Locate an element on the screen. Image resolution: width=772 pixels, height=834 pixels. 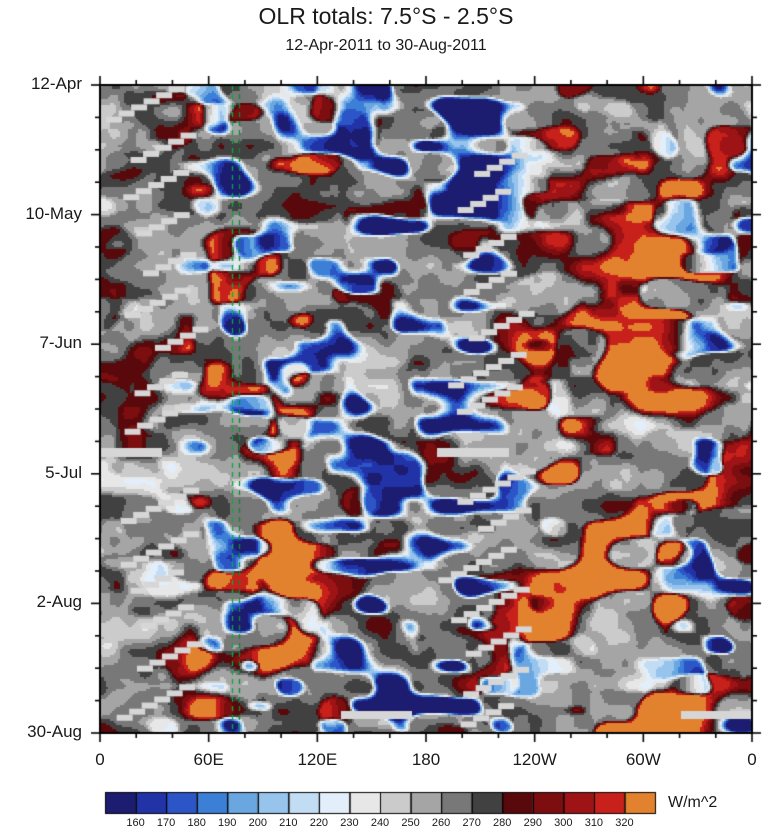
chart-subtitle: 12-Apr-2011 to 30-Aug-2011 is located at coordinates (386, 45).